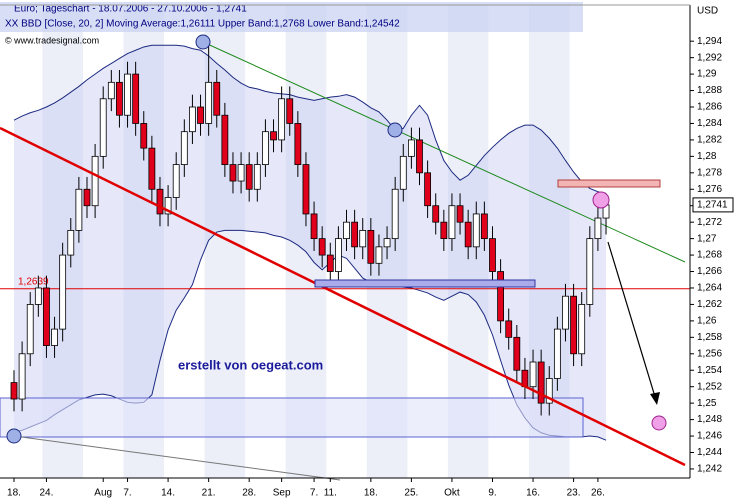 This screenshot has width=735, height=501. What do you see at coordinates (709, 140) in the screenshot?
I see `y-tick-label: 1,282` at bounding box center [709, 140].